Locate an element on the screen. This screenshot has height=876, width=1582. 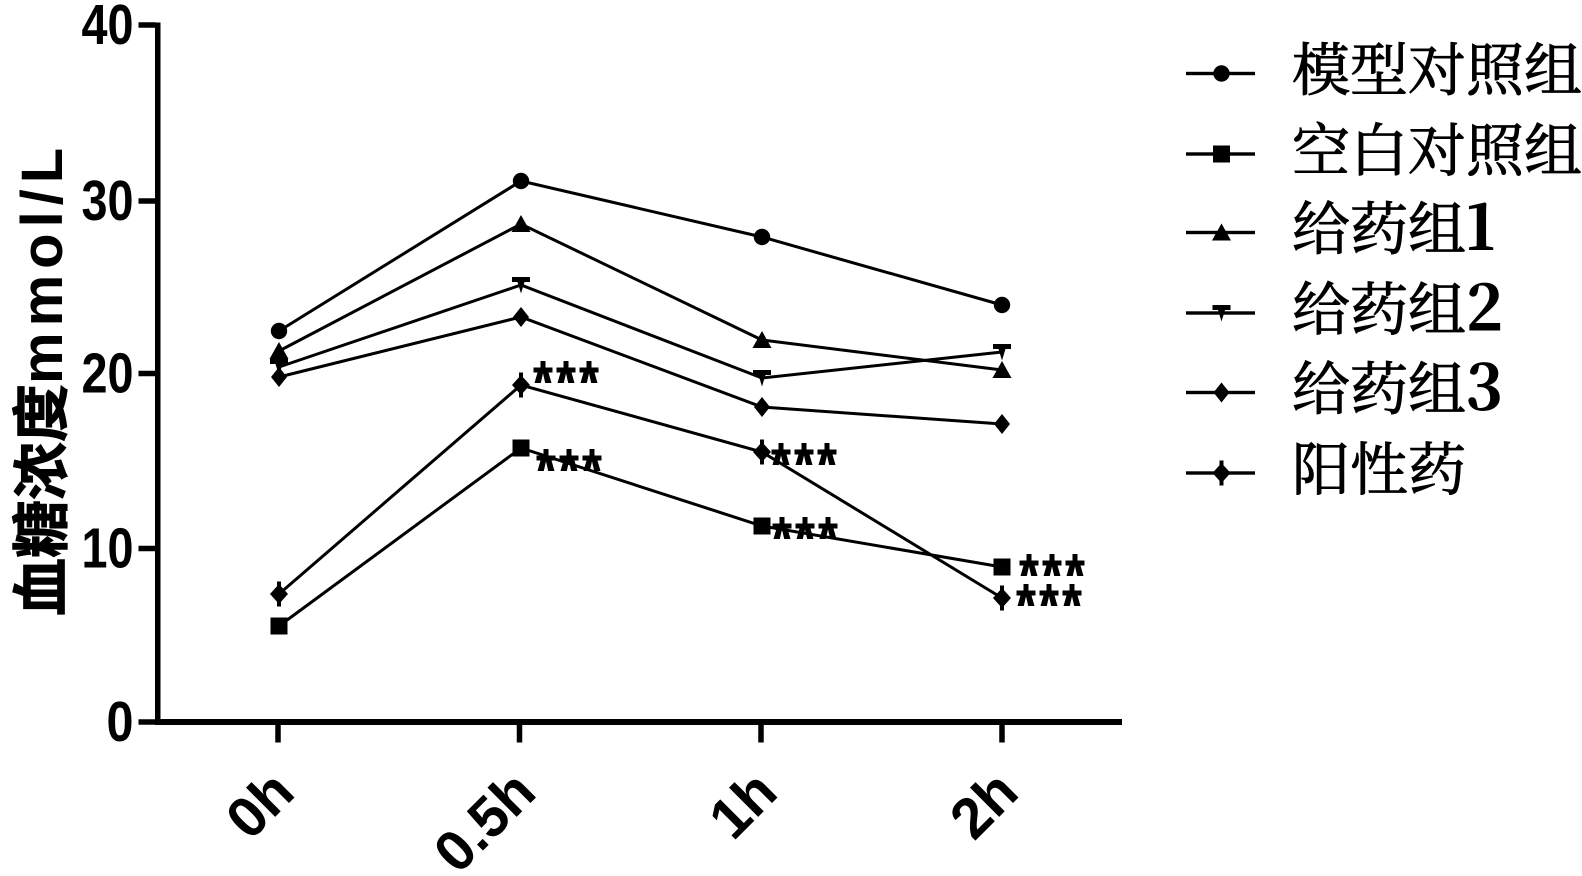
svg-text: 40 is located at coordinates (108, 28).